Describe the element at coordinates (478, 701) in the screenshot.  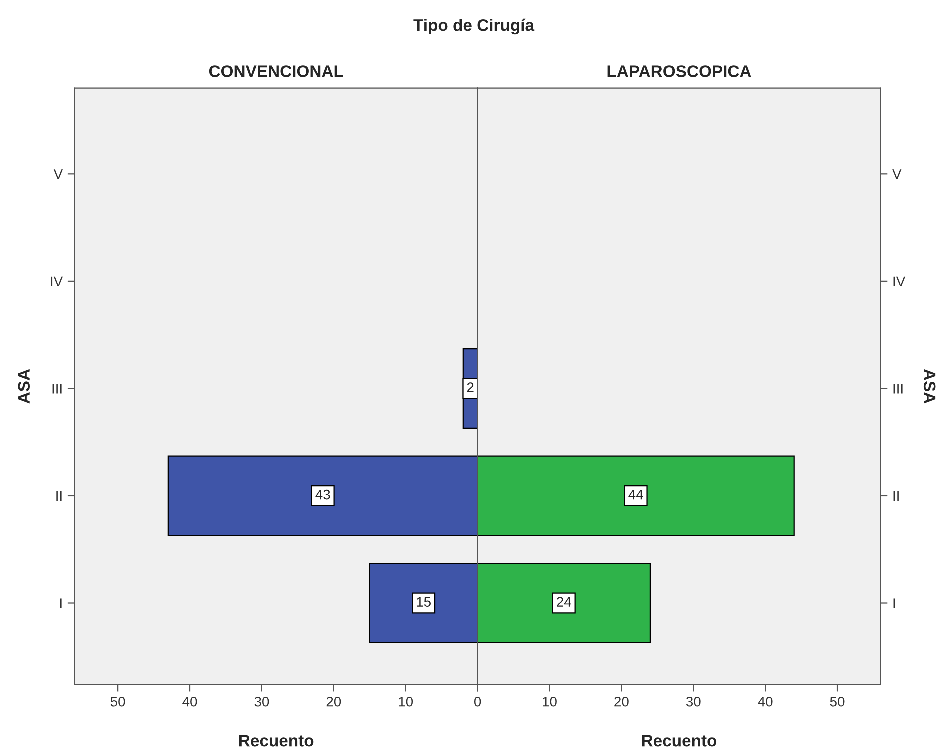
I see `x-tick-label: 0` at that location.